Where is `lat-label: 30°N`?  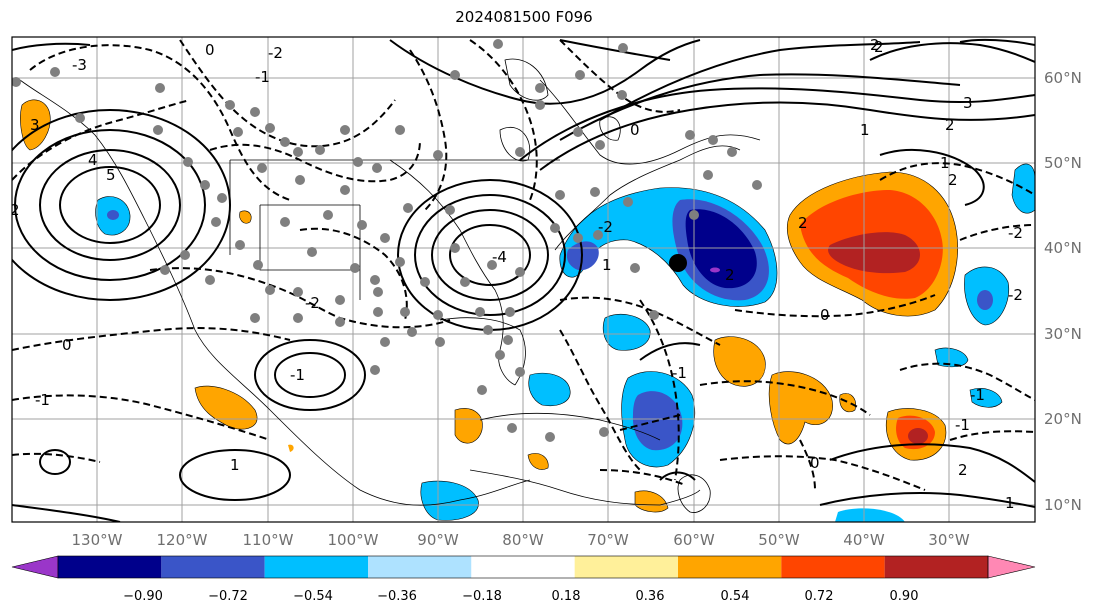
lat-label: 30°N is located at coordinates (1063, 334).